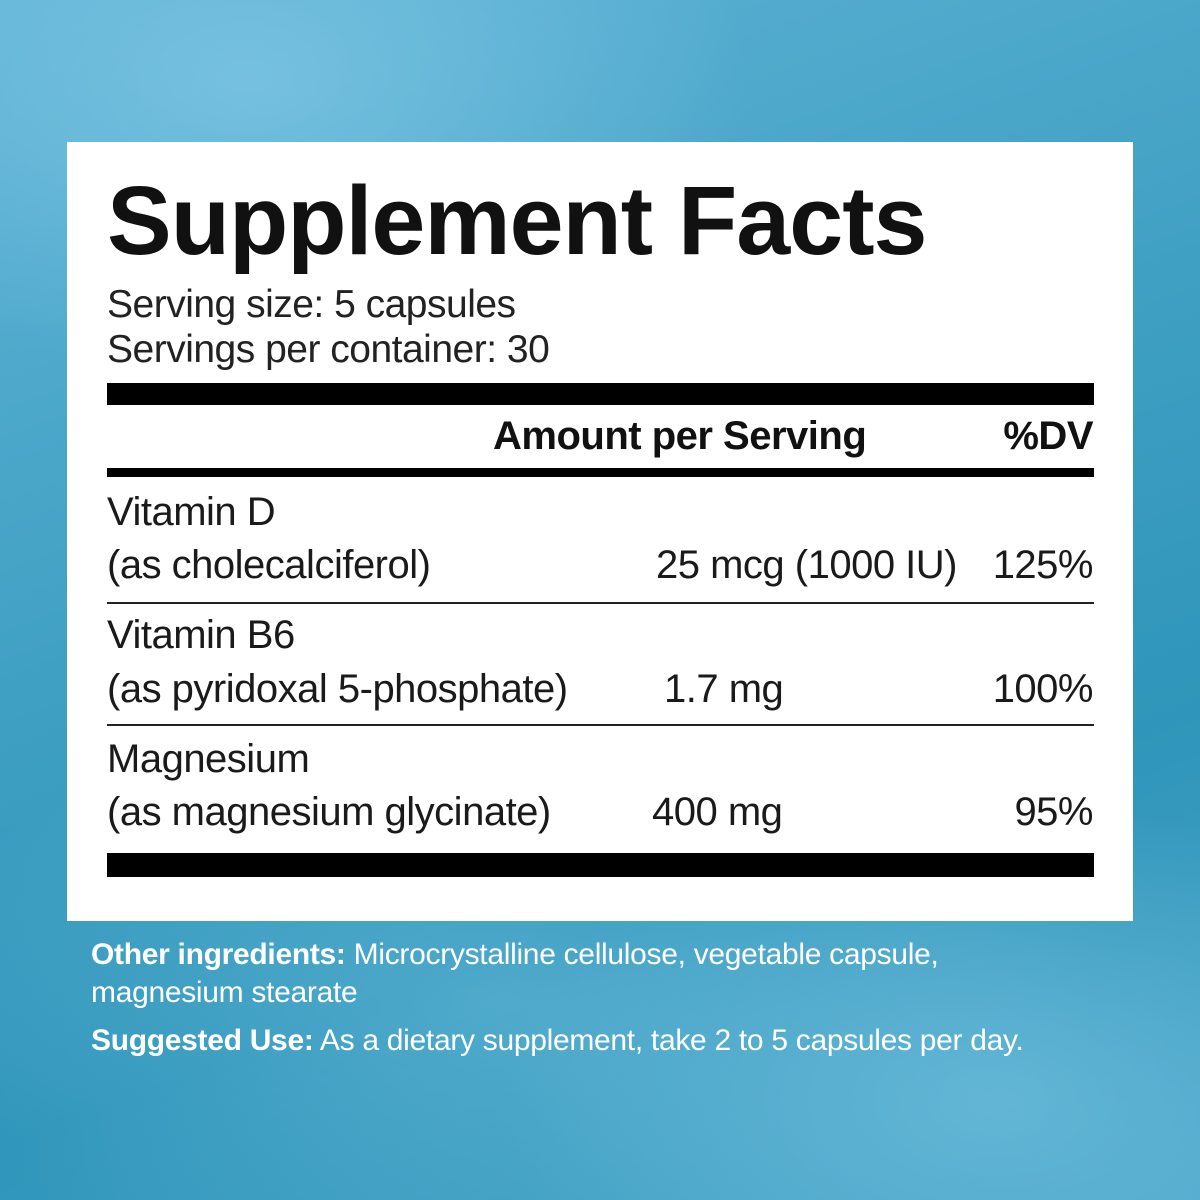  I want to click on nutrient-name: Vitamin D, so click(191, 512).